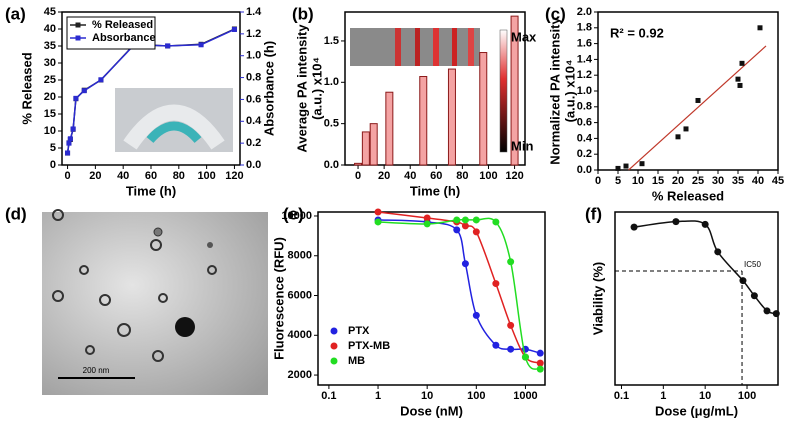 The image size is (800, 424). I want to click on y-tick-label: 1.6, so click(584, 44).